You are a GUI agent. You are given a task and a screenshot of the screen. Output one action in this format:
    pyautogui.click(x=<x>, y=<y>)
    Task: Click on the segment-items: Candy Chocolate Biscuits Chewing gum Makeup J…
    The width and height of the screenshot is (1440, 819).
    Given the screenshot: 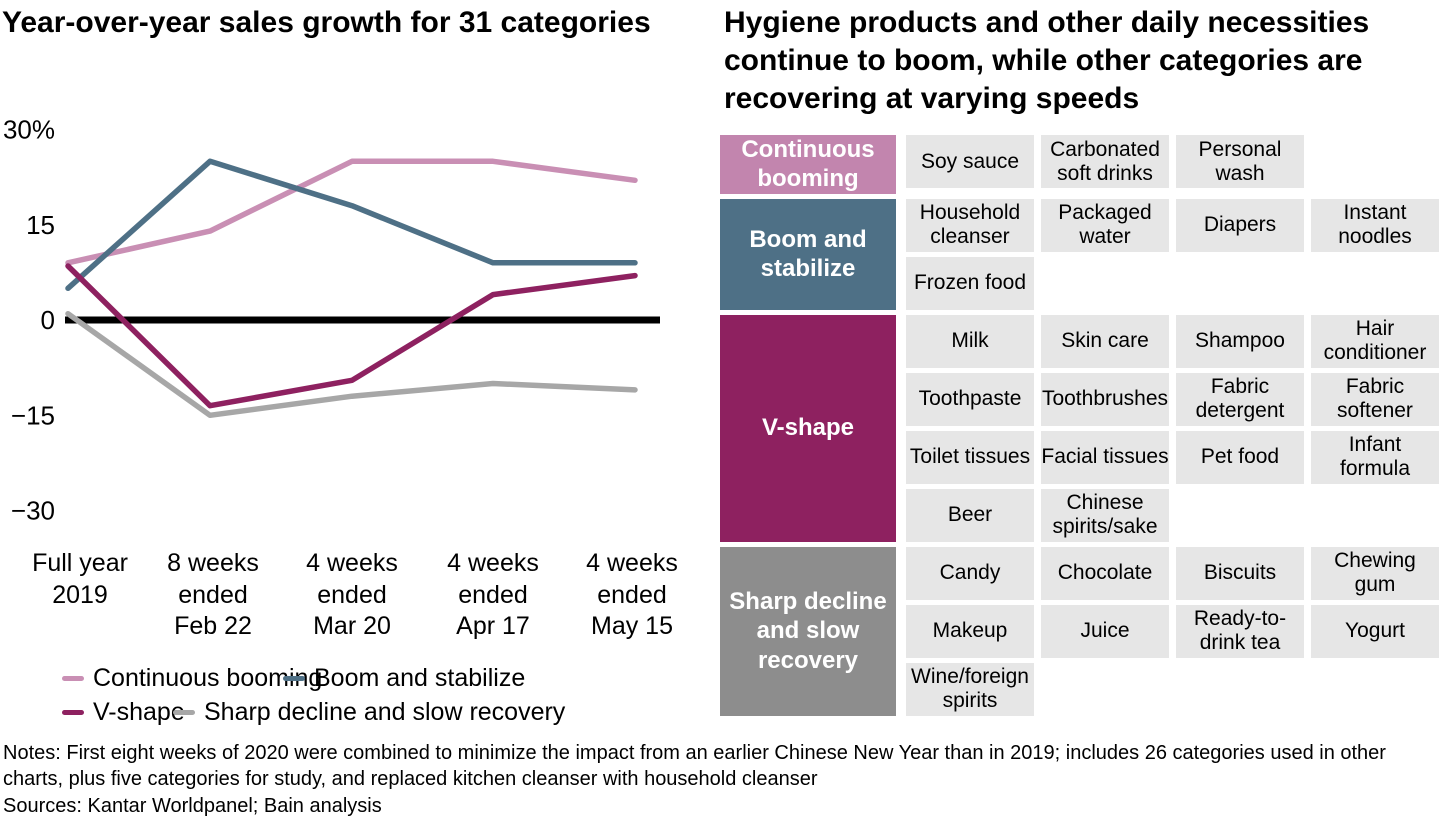 What is the action you would take?
    pyautogui.click(x=1172, y=631)
    